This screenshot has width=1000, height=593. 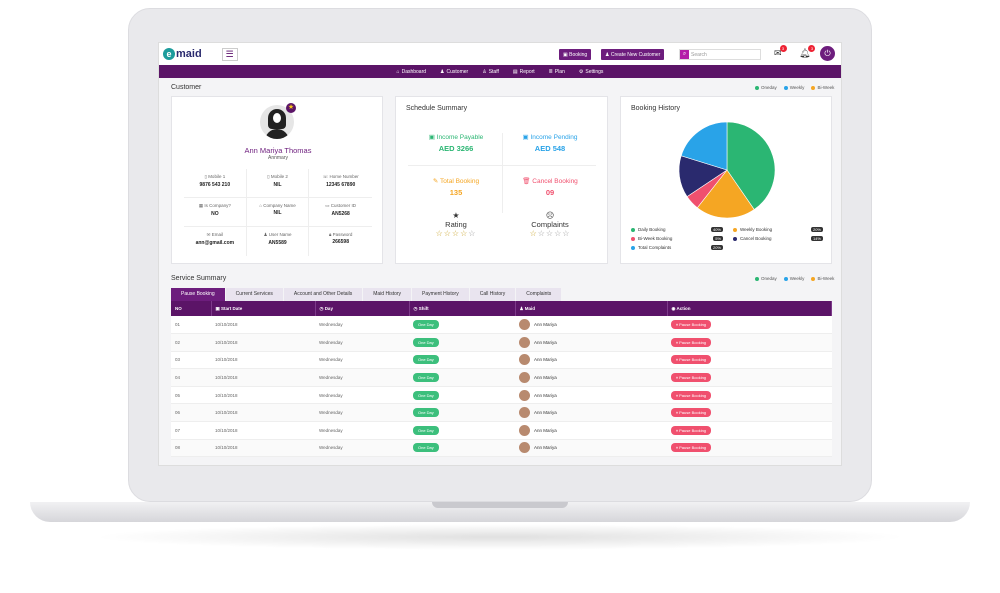 What do you see at coordinates (575, 54) in the screenshot?
I see `booking-button: ▣ Booking` at bounding box center [575, 54].